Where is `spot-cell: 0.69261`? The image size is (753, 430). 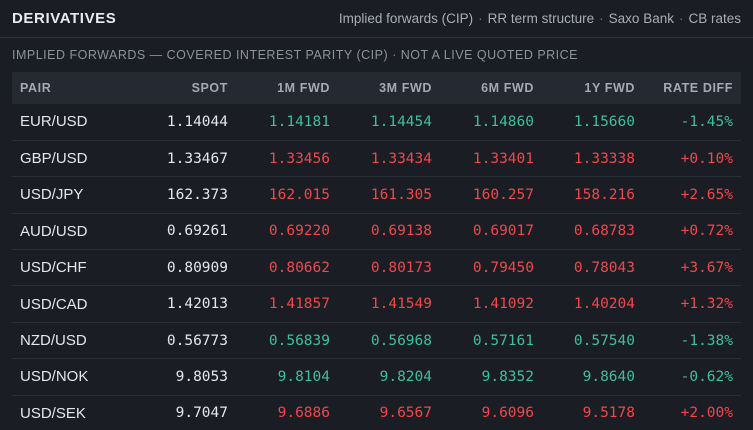
spot-cell: 0.69261 is located at coordinates (197, 231).